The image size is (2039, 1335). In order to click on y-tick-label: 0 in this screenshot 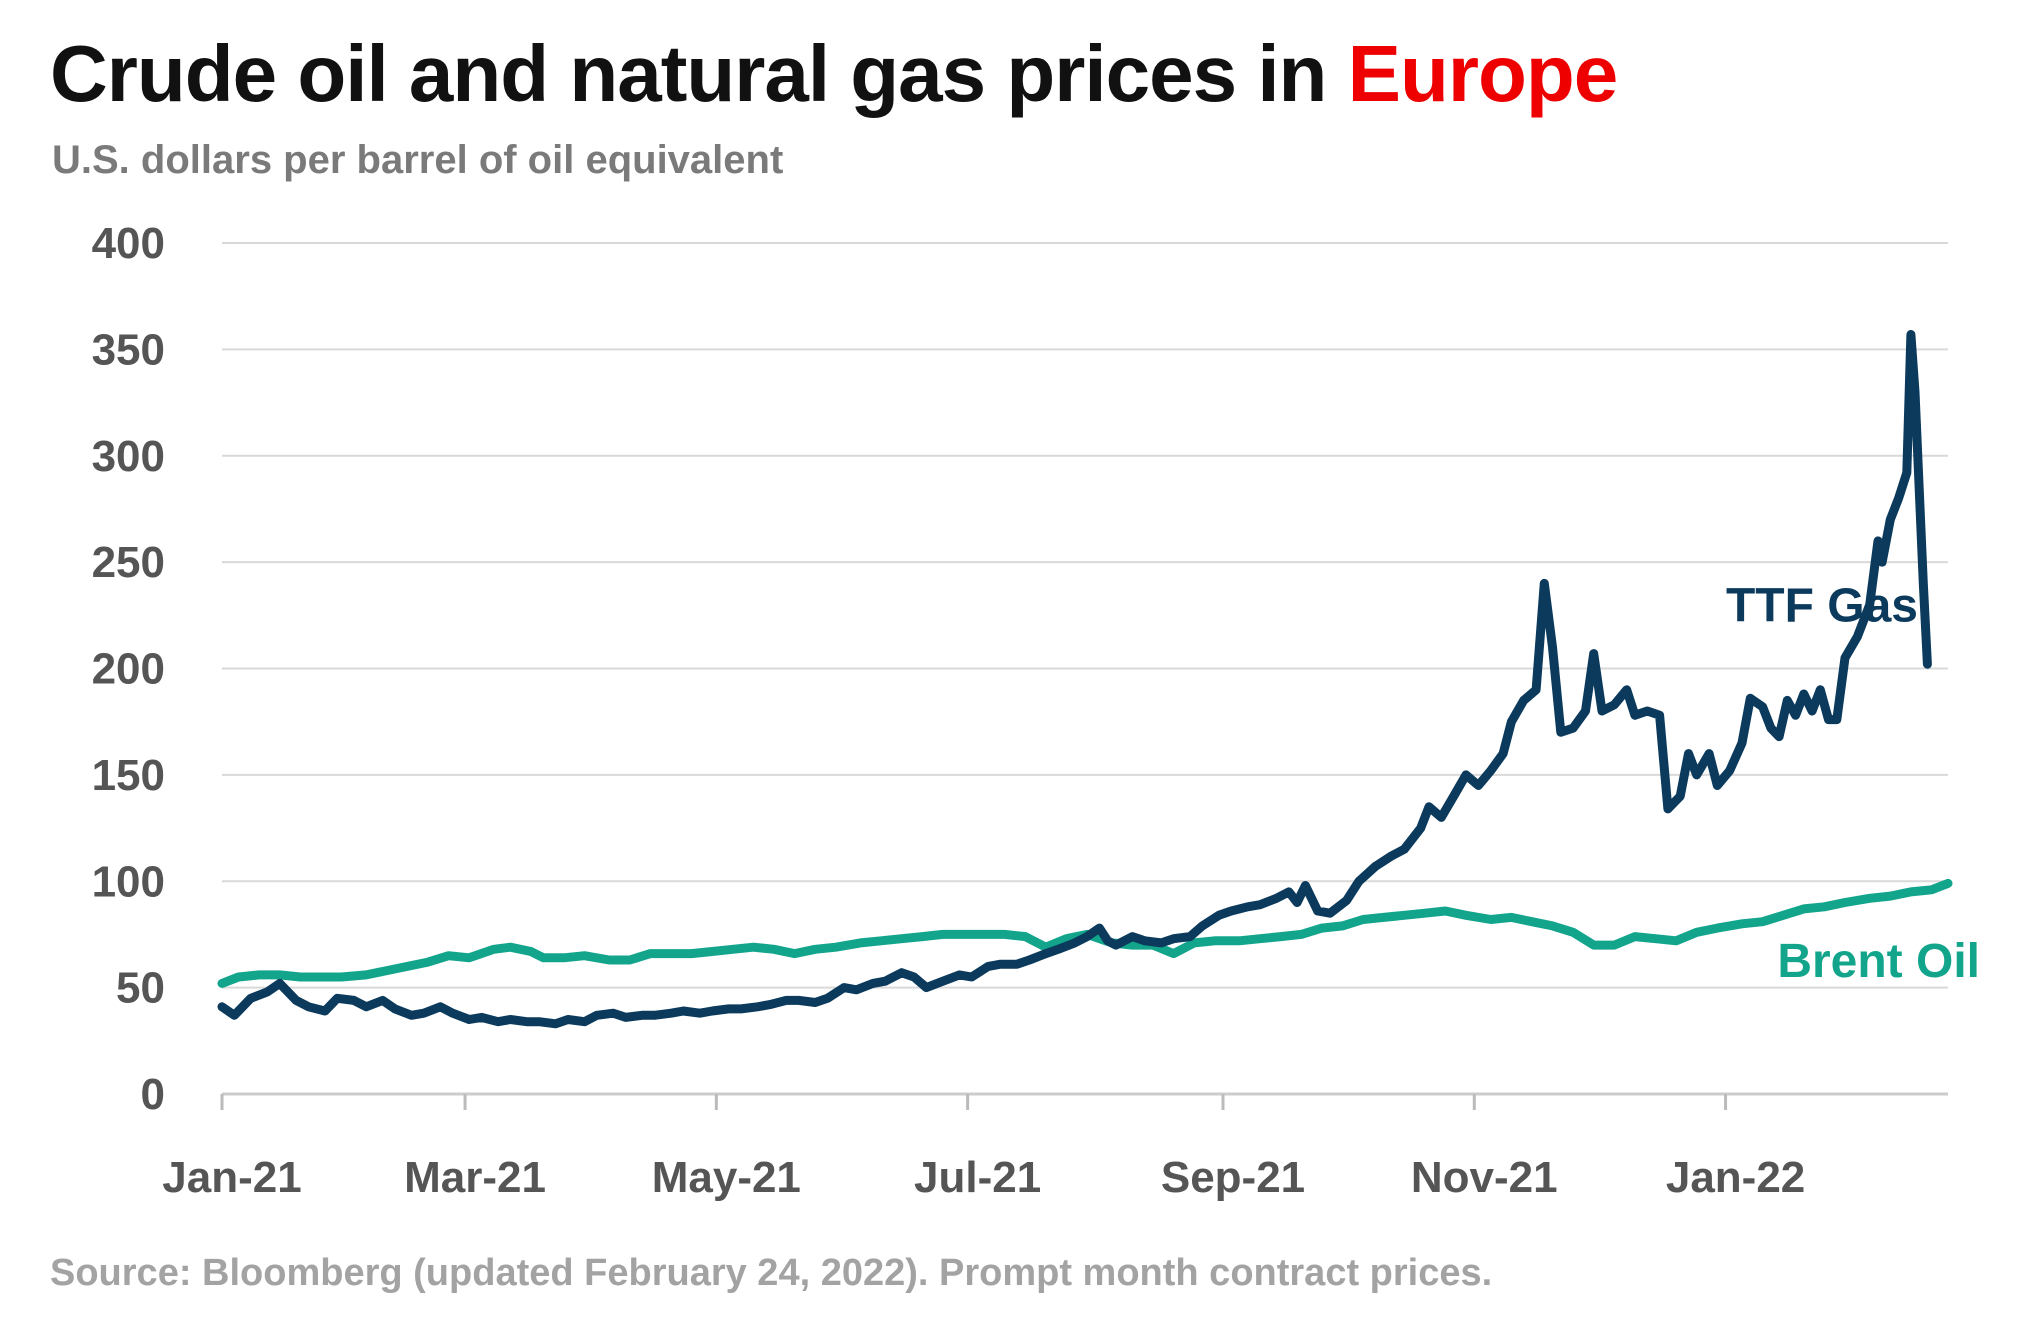, I will do `click(153, 1094)`.